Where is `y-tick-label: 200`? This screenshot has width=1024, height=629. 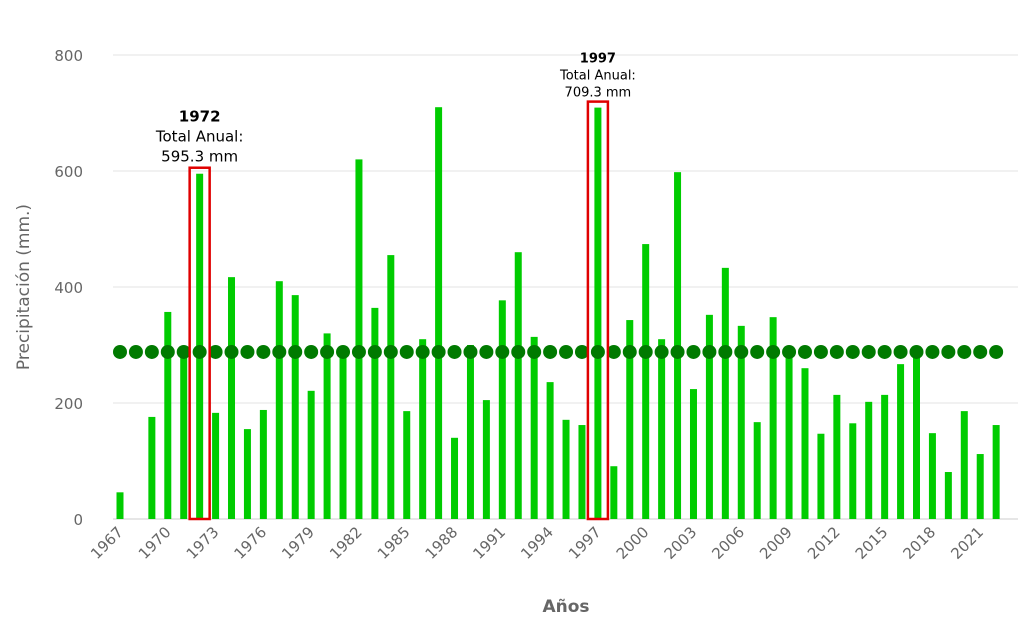 y-tick-label: 200 is located at coordinates (68, 404).